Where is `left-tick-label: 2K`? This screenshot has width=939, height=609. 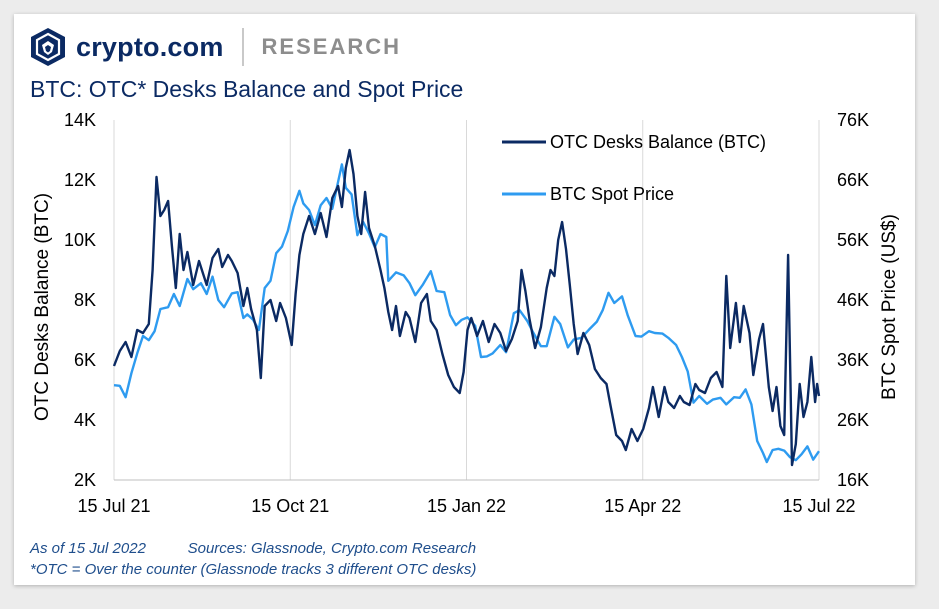 left-tick-label: 2K is located at coordinates (85, 480).